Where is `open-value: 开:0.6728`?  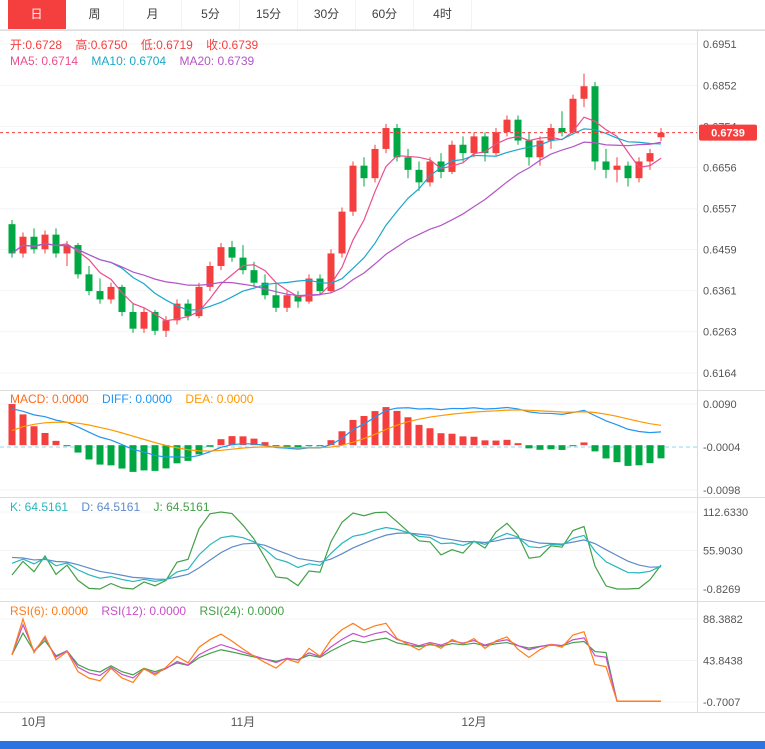 open-value: 开:0.6728 is located at coordinates (36, 45).